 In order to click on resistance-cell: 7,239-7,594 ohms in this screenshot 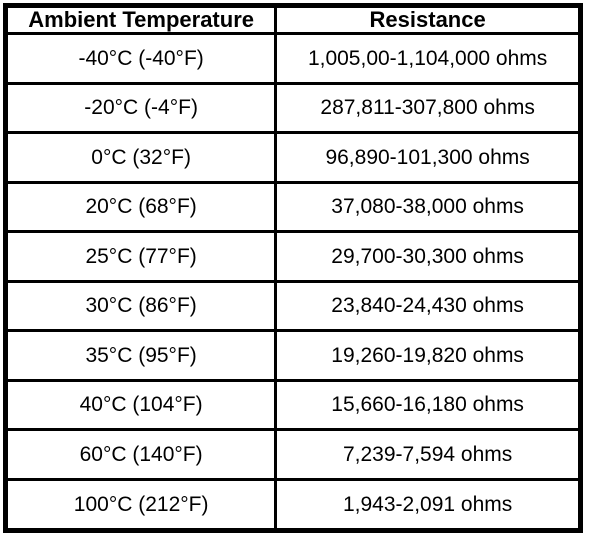, I will do `click(428, 454)`.